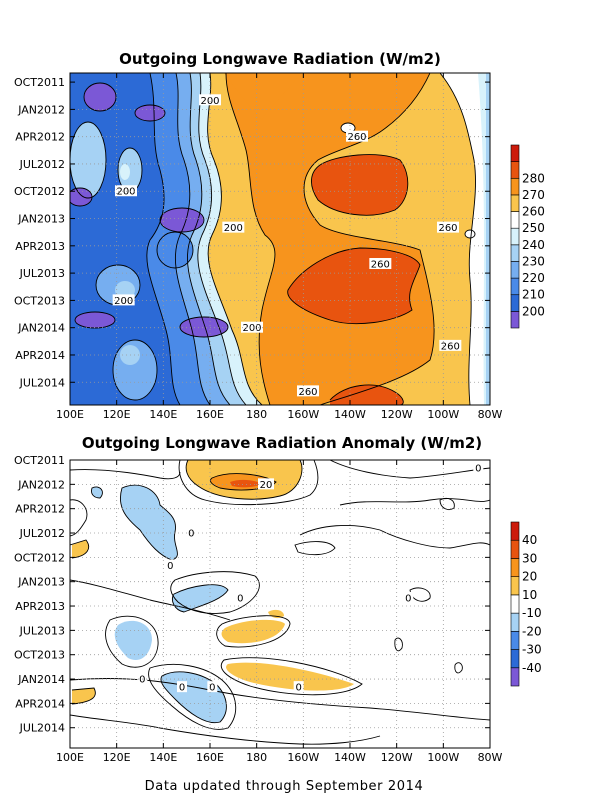 The width and height of the screenshot is (600, 800). Describe the element at coordinates (41, 219) in the screenshot. I see `chart1-y-tick-label: JAN2013` at that location.